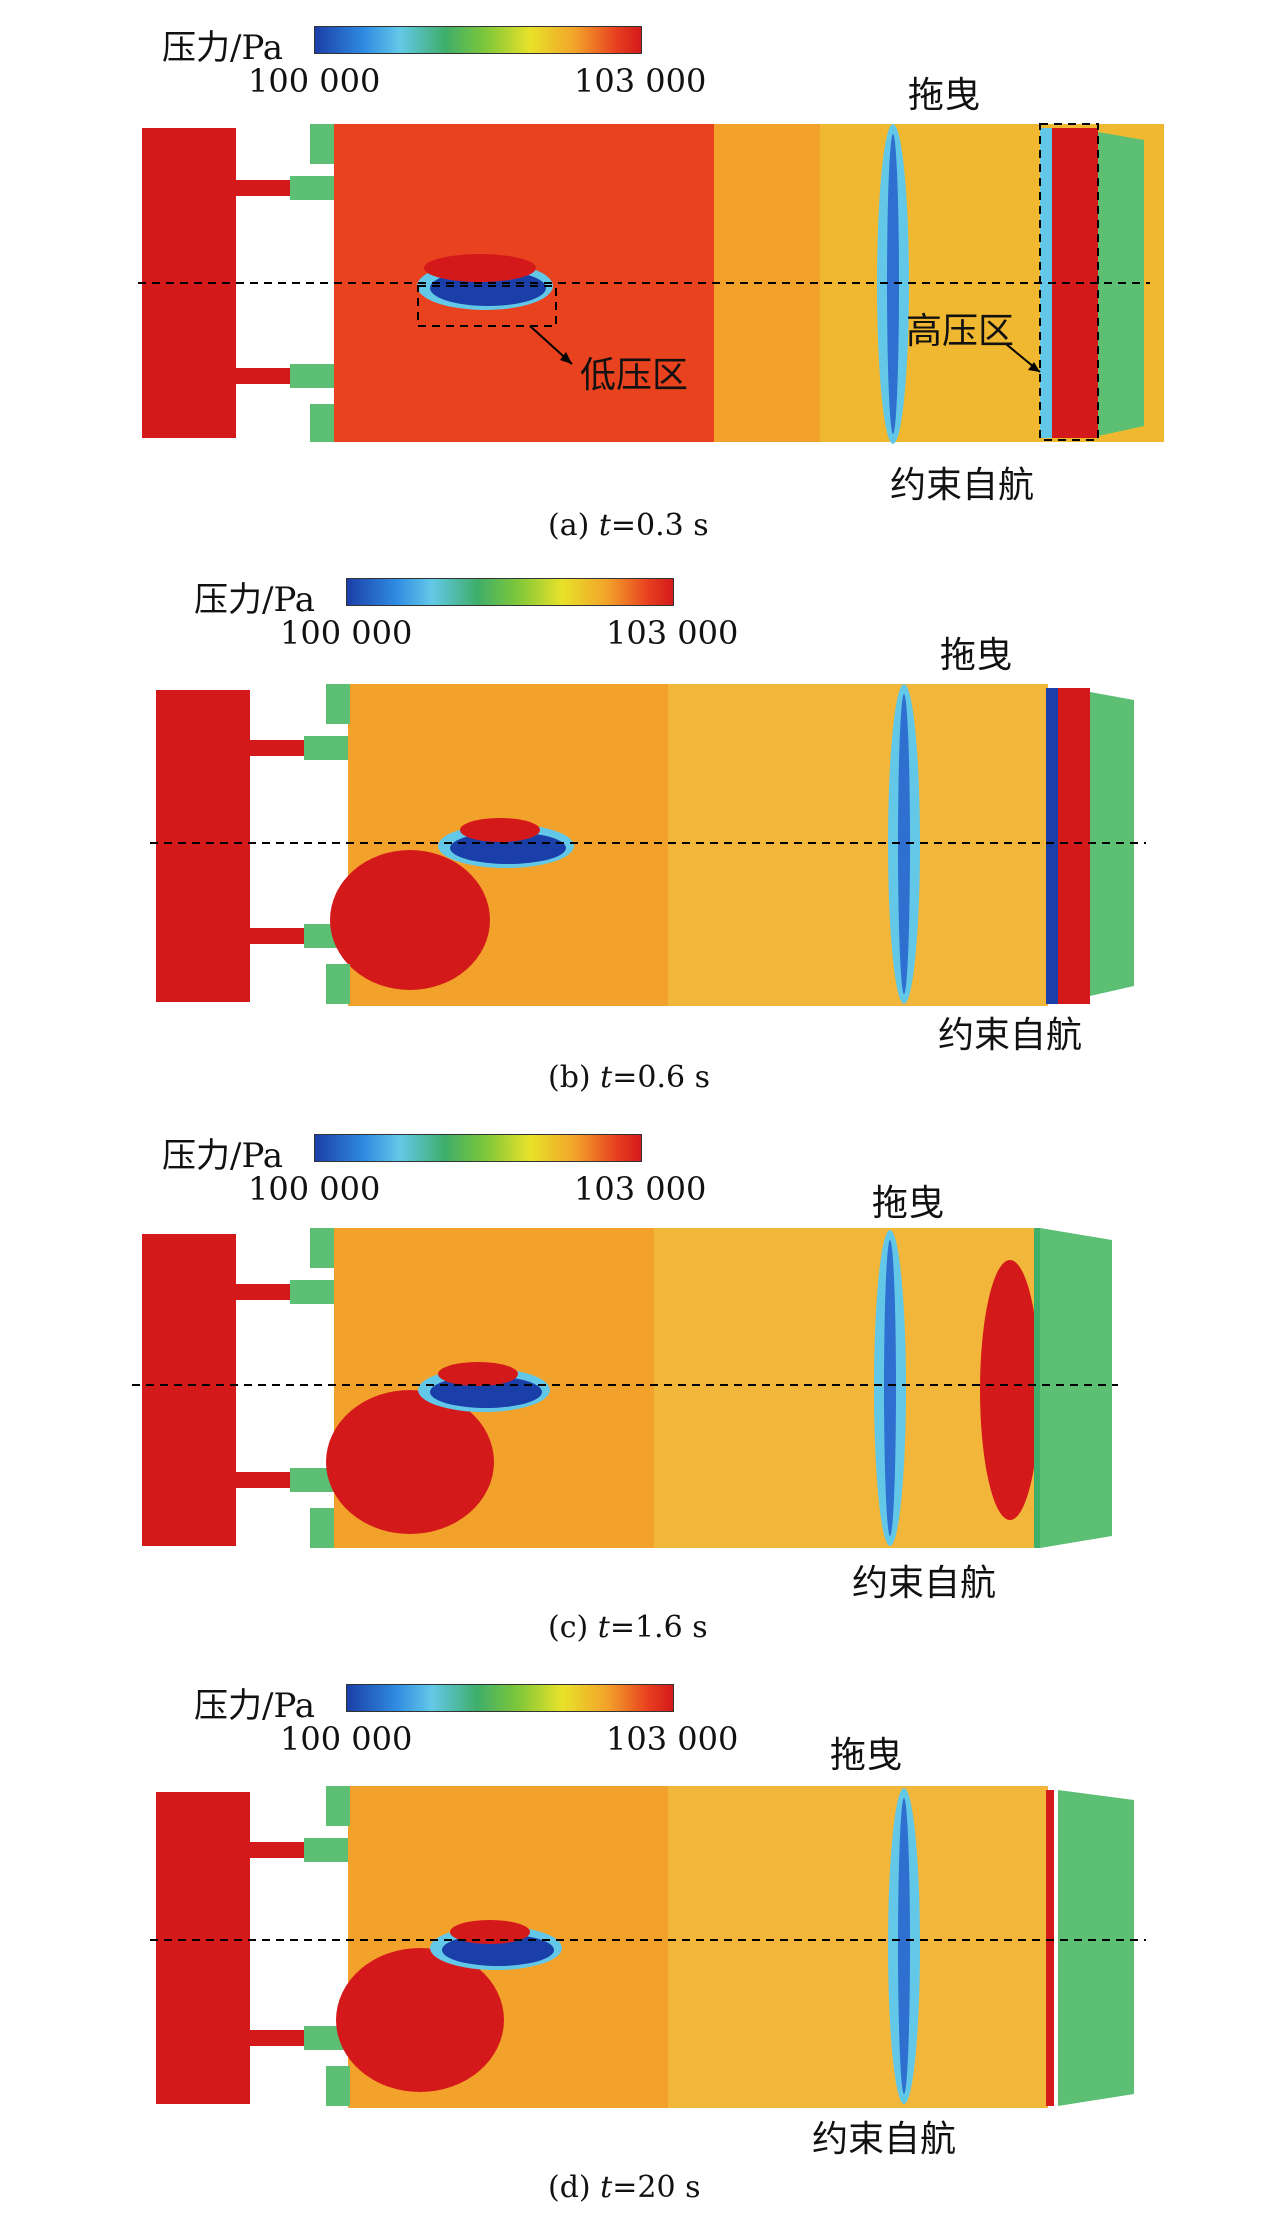 This screenshot has height=2219, width=1276. Describe the element at coordinates (960, 331) in the screenshot. I see `high-pressure-label: 高压区` at that location.